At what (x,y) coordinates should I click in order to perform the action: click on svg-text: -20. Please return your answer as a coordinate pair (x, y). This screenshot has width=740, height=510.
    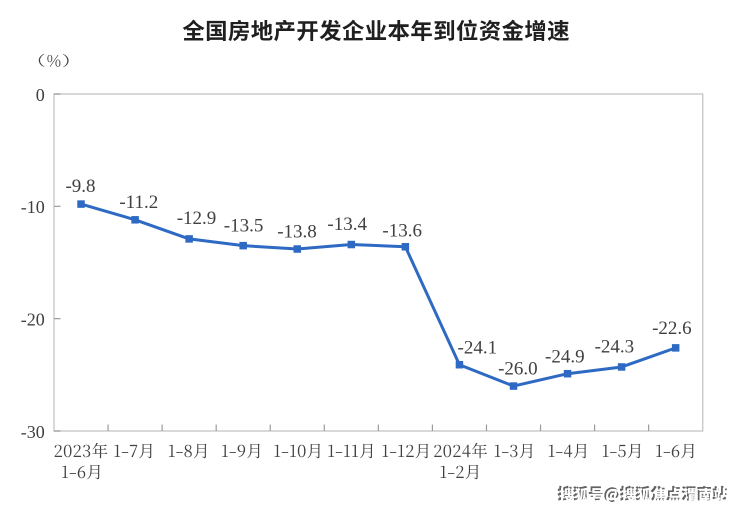
    Looking at the image, I should click on (33, 319).